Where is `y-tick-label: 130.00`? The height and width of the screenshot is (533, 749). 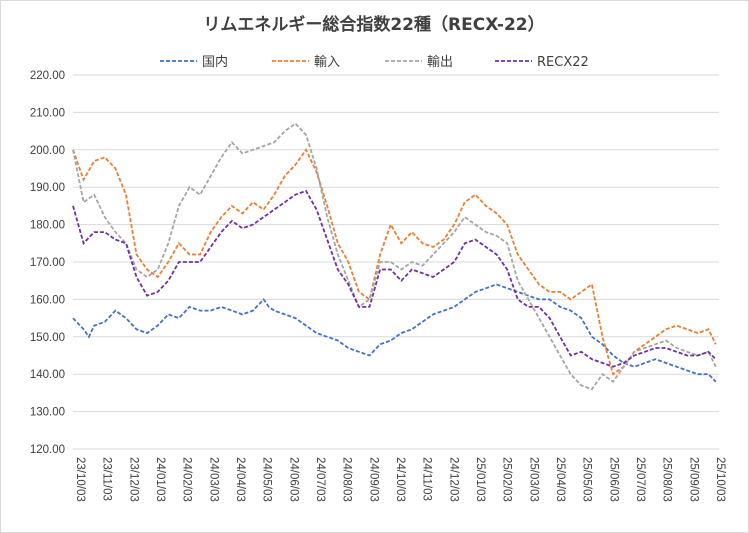
y-tick-label: 130.00 is located at coordinates (47, 413).